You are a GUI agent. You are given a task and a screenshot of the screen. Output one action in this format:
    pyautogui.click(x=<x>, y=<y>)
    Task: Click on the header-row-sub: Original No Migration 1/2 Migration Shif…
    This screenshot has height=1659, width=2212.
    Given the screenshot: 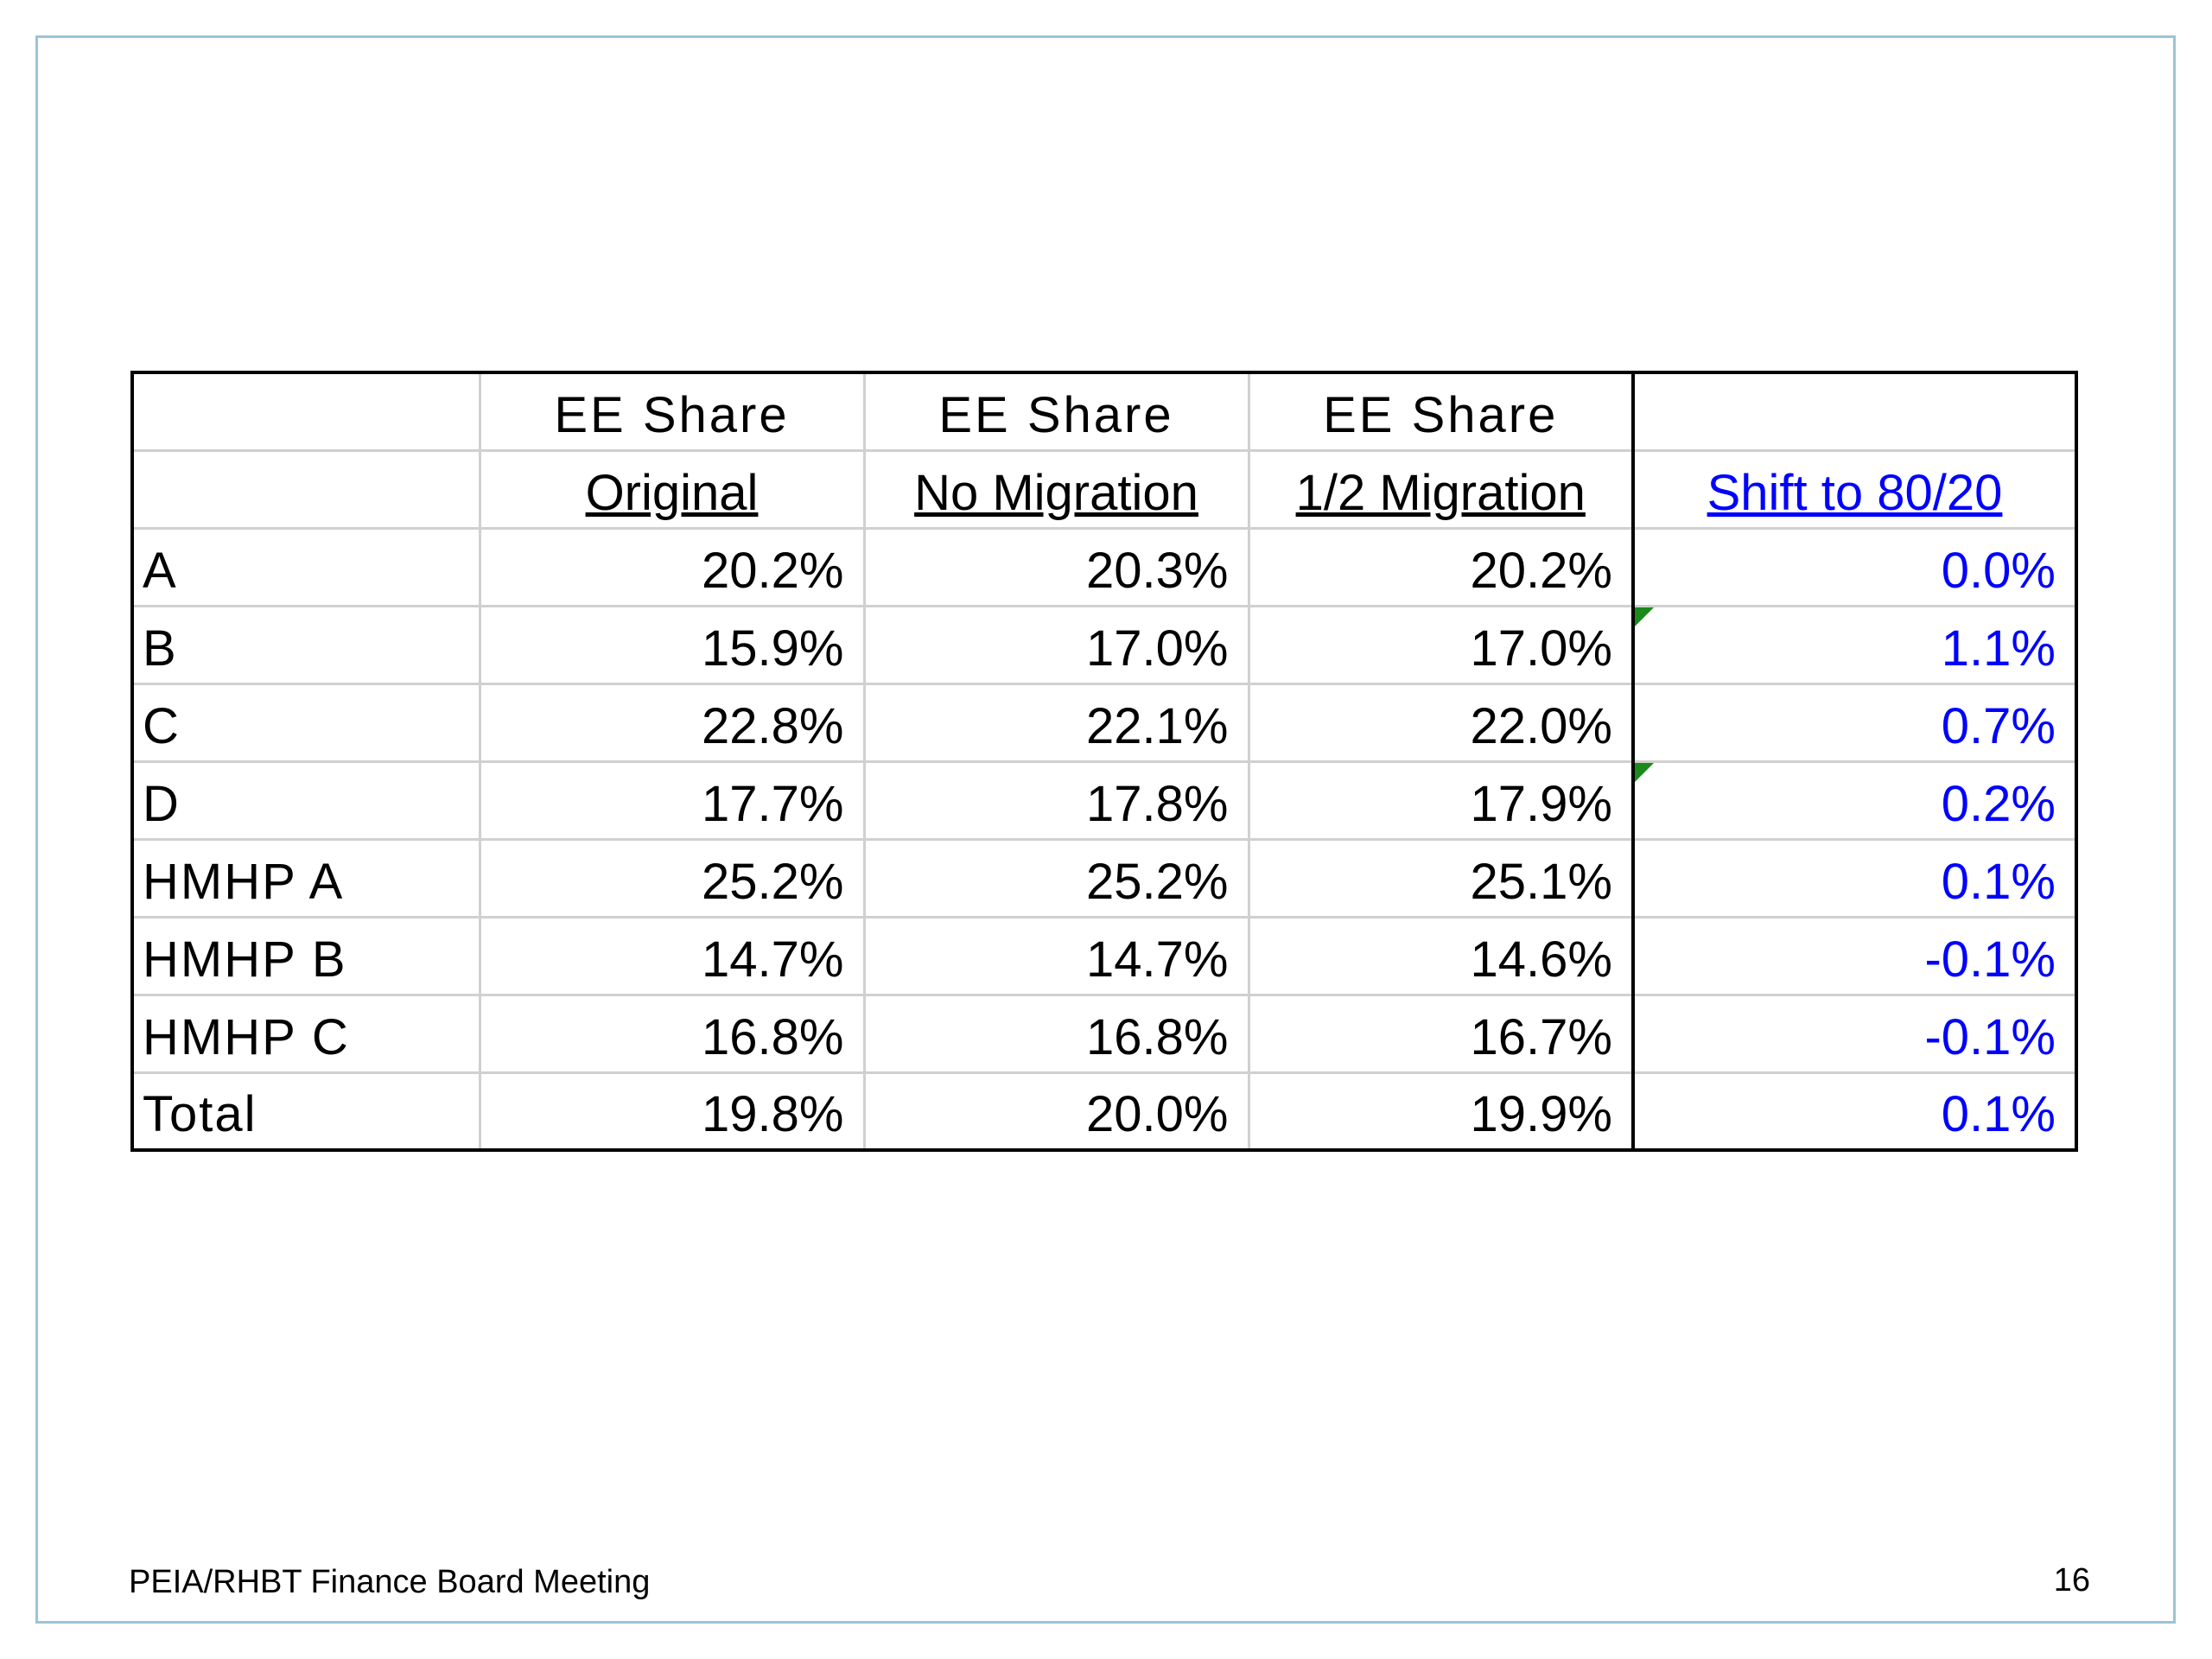 What is the action you would take?
    pyautogui.click(x=1104, y=489)
    